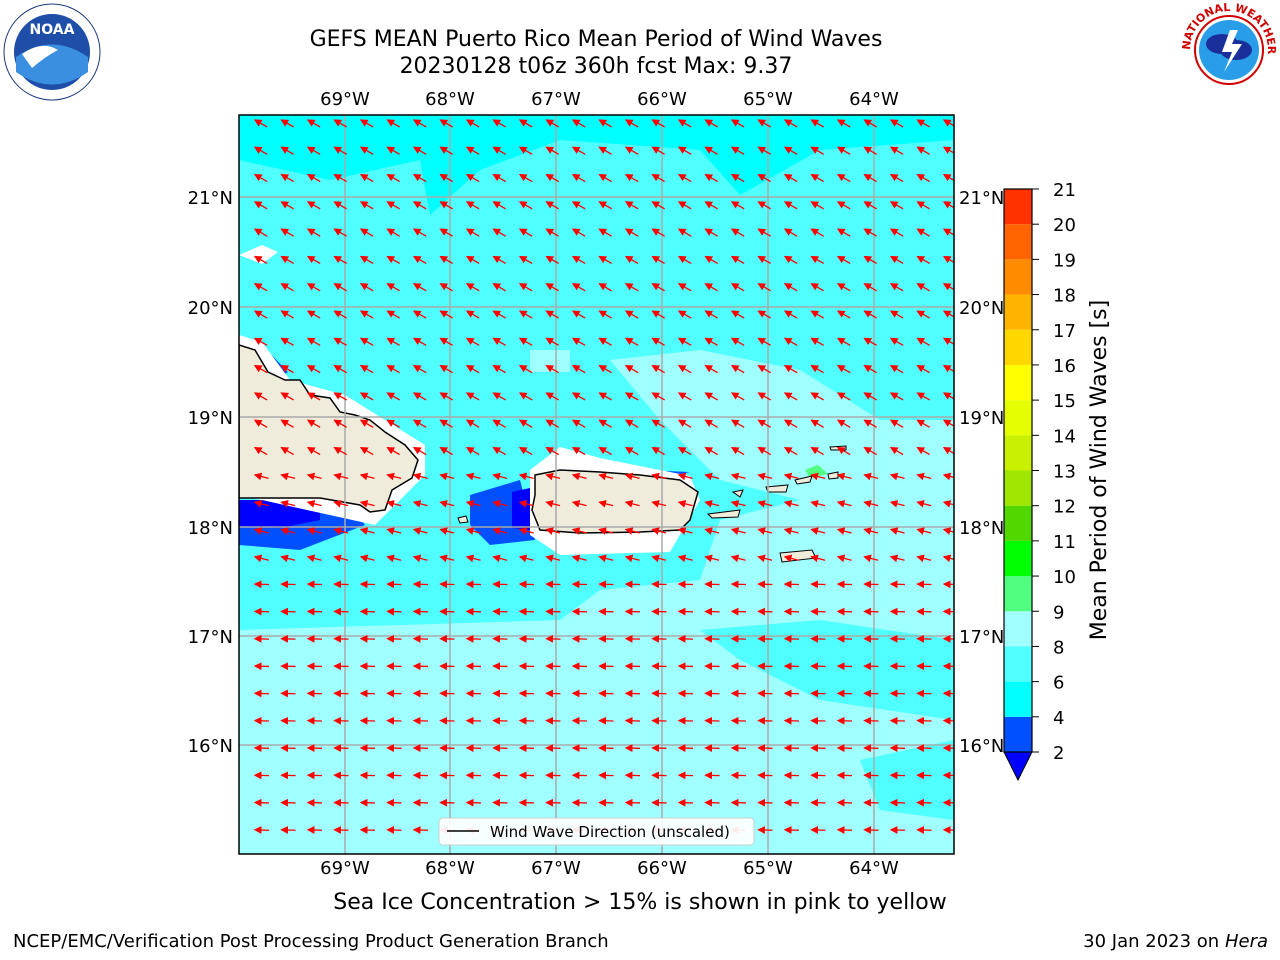  I want to click on colorbar-tick-label: 6, so click(1058, 683).